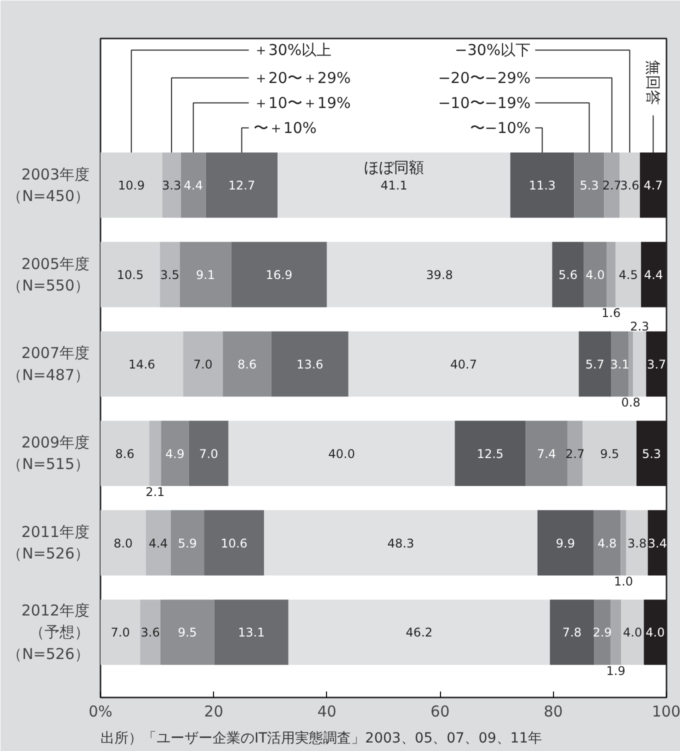 The width and height of the screenshot is (680, 751). I want to click on data-label: 13.1, so click(251, 633).